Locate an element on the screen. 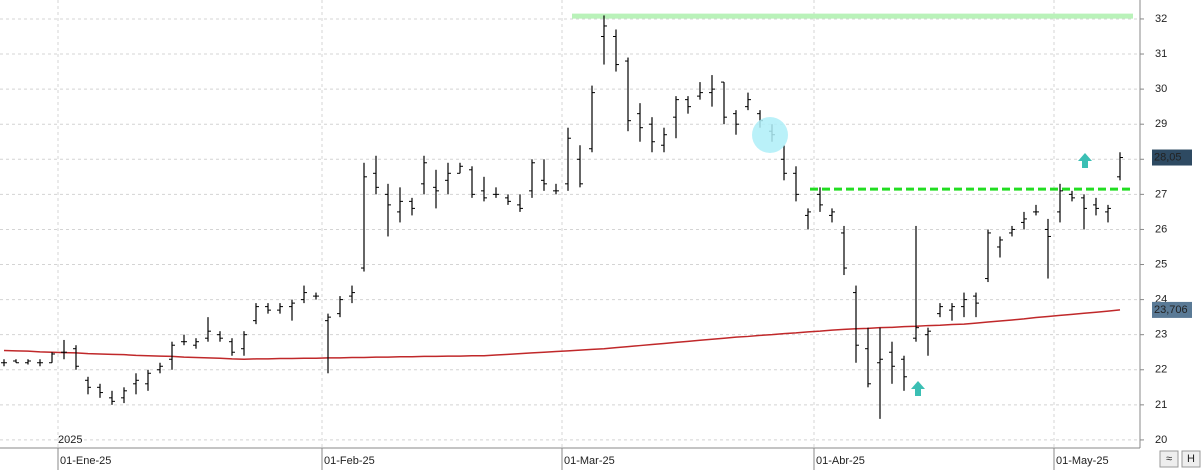 The height and width of the screenshot is (470, 1203). y-tick-label: 32 is located at coordinates (1161, 19).